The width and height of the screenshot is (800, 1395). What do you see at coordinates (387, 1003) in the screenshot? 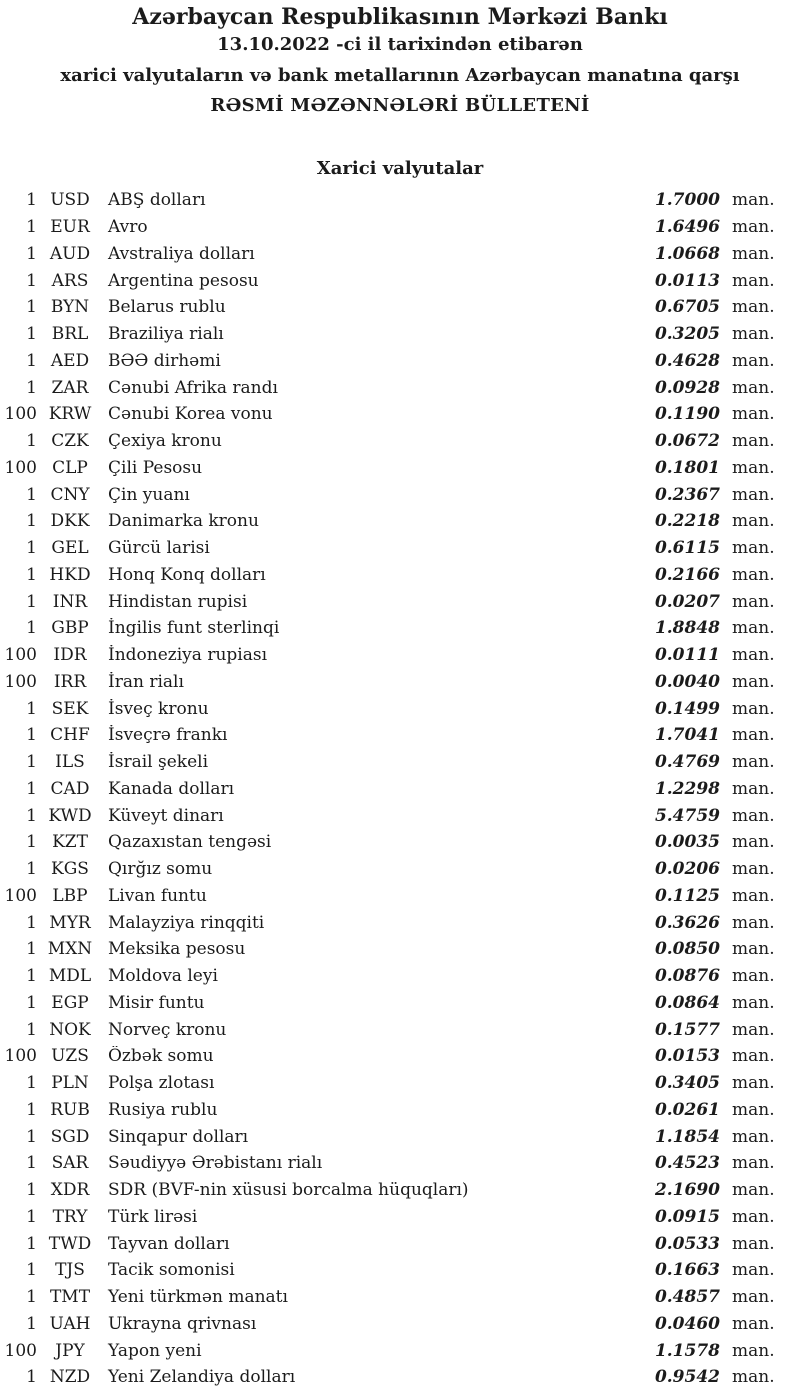
I see `rate-row: 1 EGP Misir funtu 0.0864 man.` at bounding box center [387, 1003].